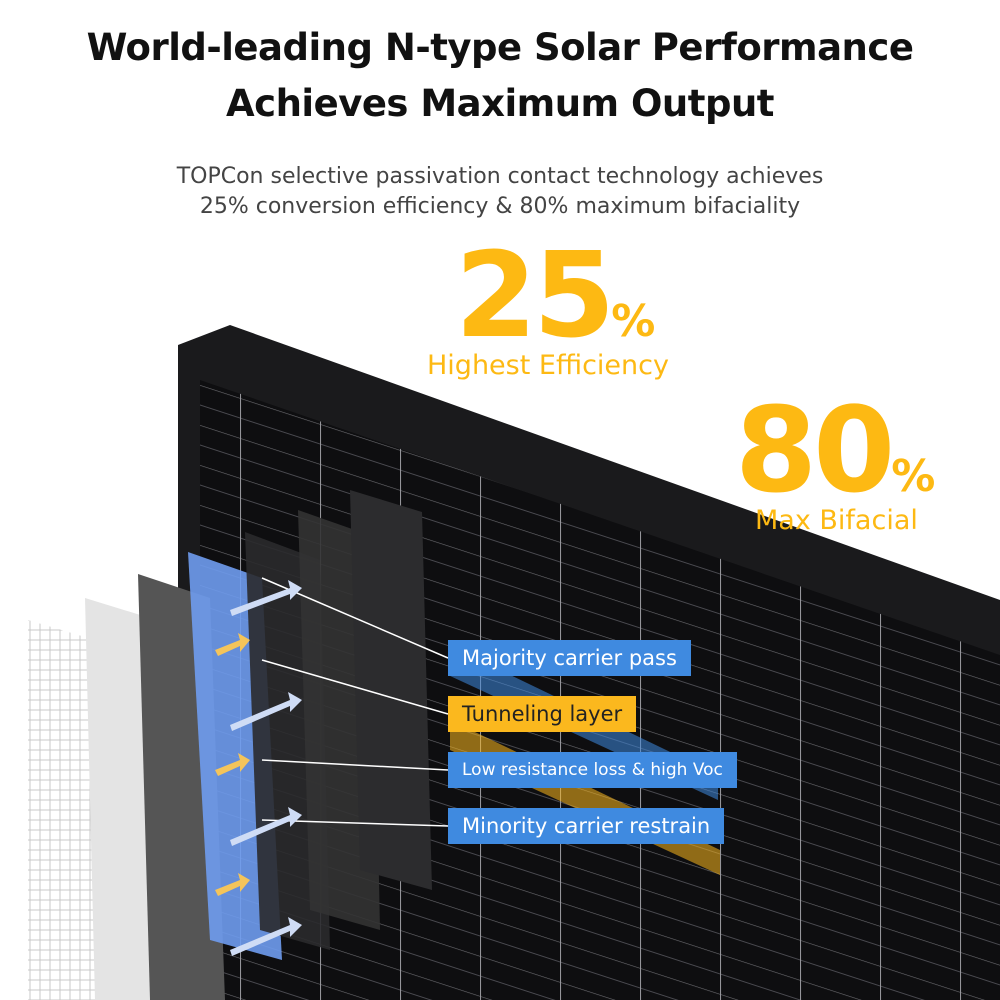 The width and height of the screenshot is (1000, 1000). I want to click on label-majority-carrier: Majority carrier pass, so click(569, 658).